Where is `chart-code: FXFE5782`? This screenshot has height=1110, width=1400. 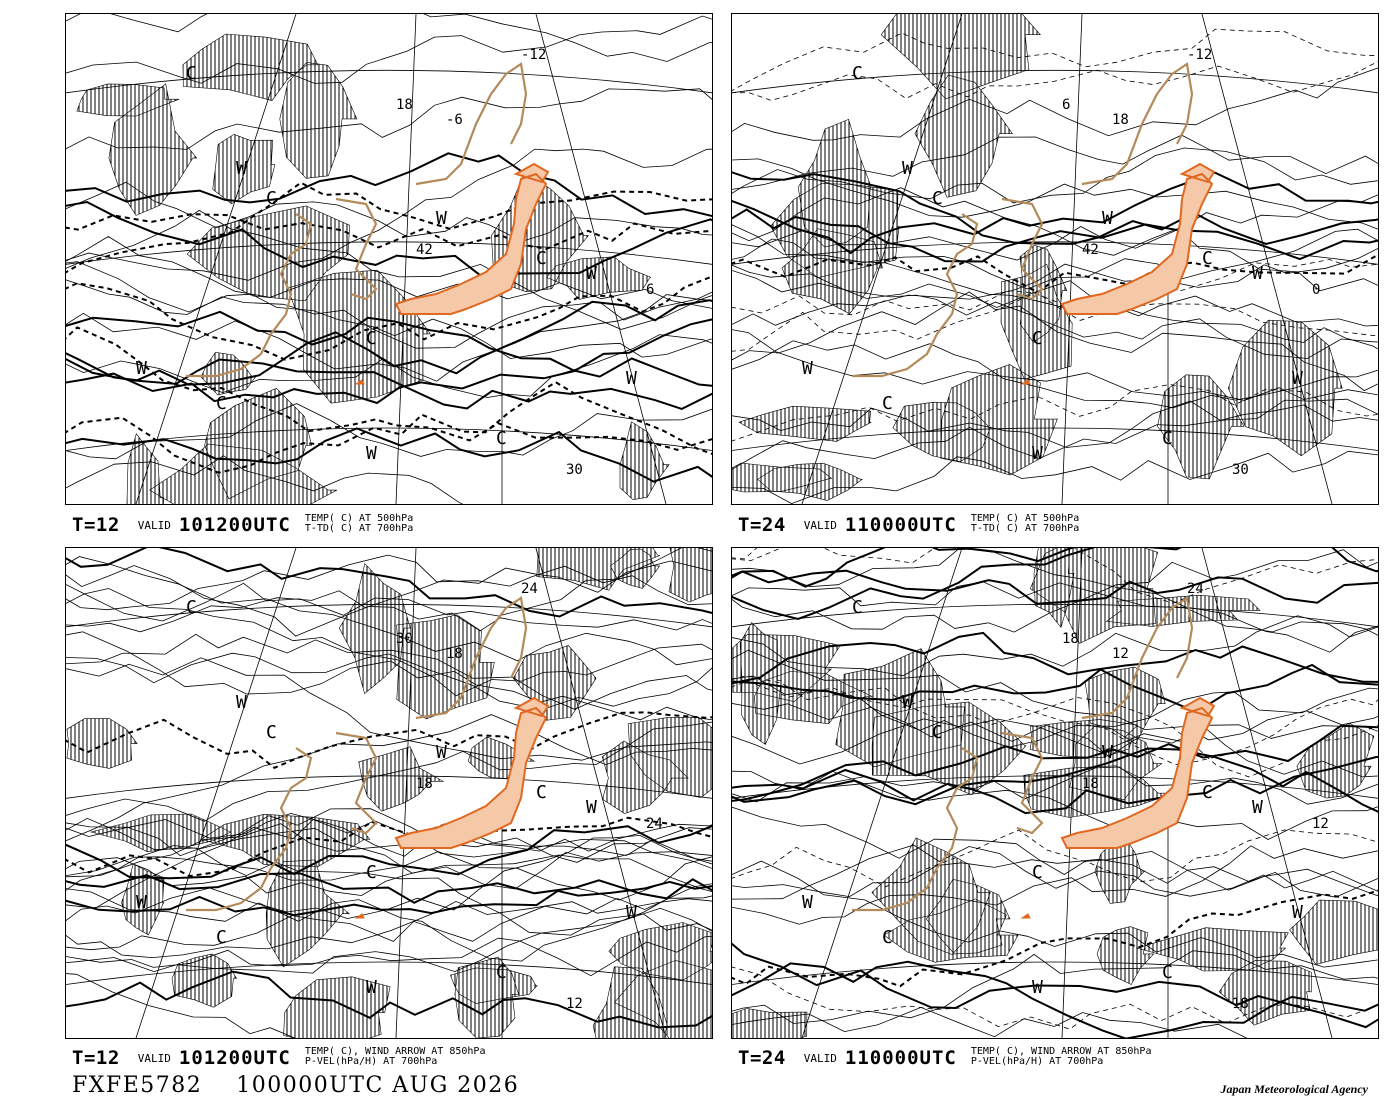 chart-code: FXFE5782 is located at coordinates (137, 1085).